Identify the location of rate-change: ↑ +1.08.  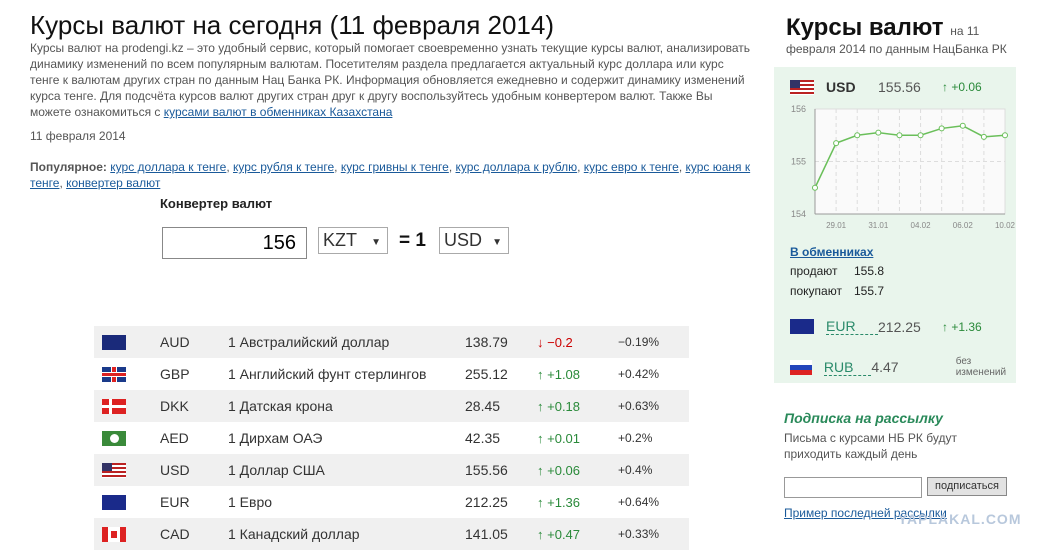
(577, 374).